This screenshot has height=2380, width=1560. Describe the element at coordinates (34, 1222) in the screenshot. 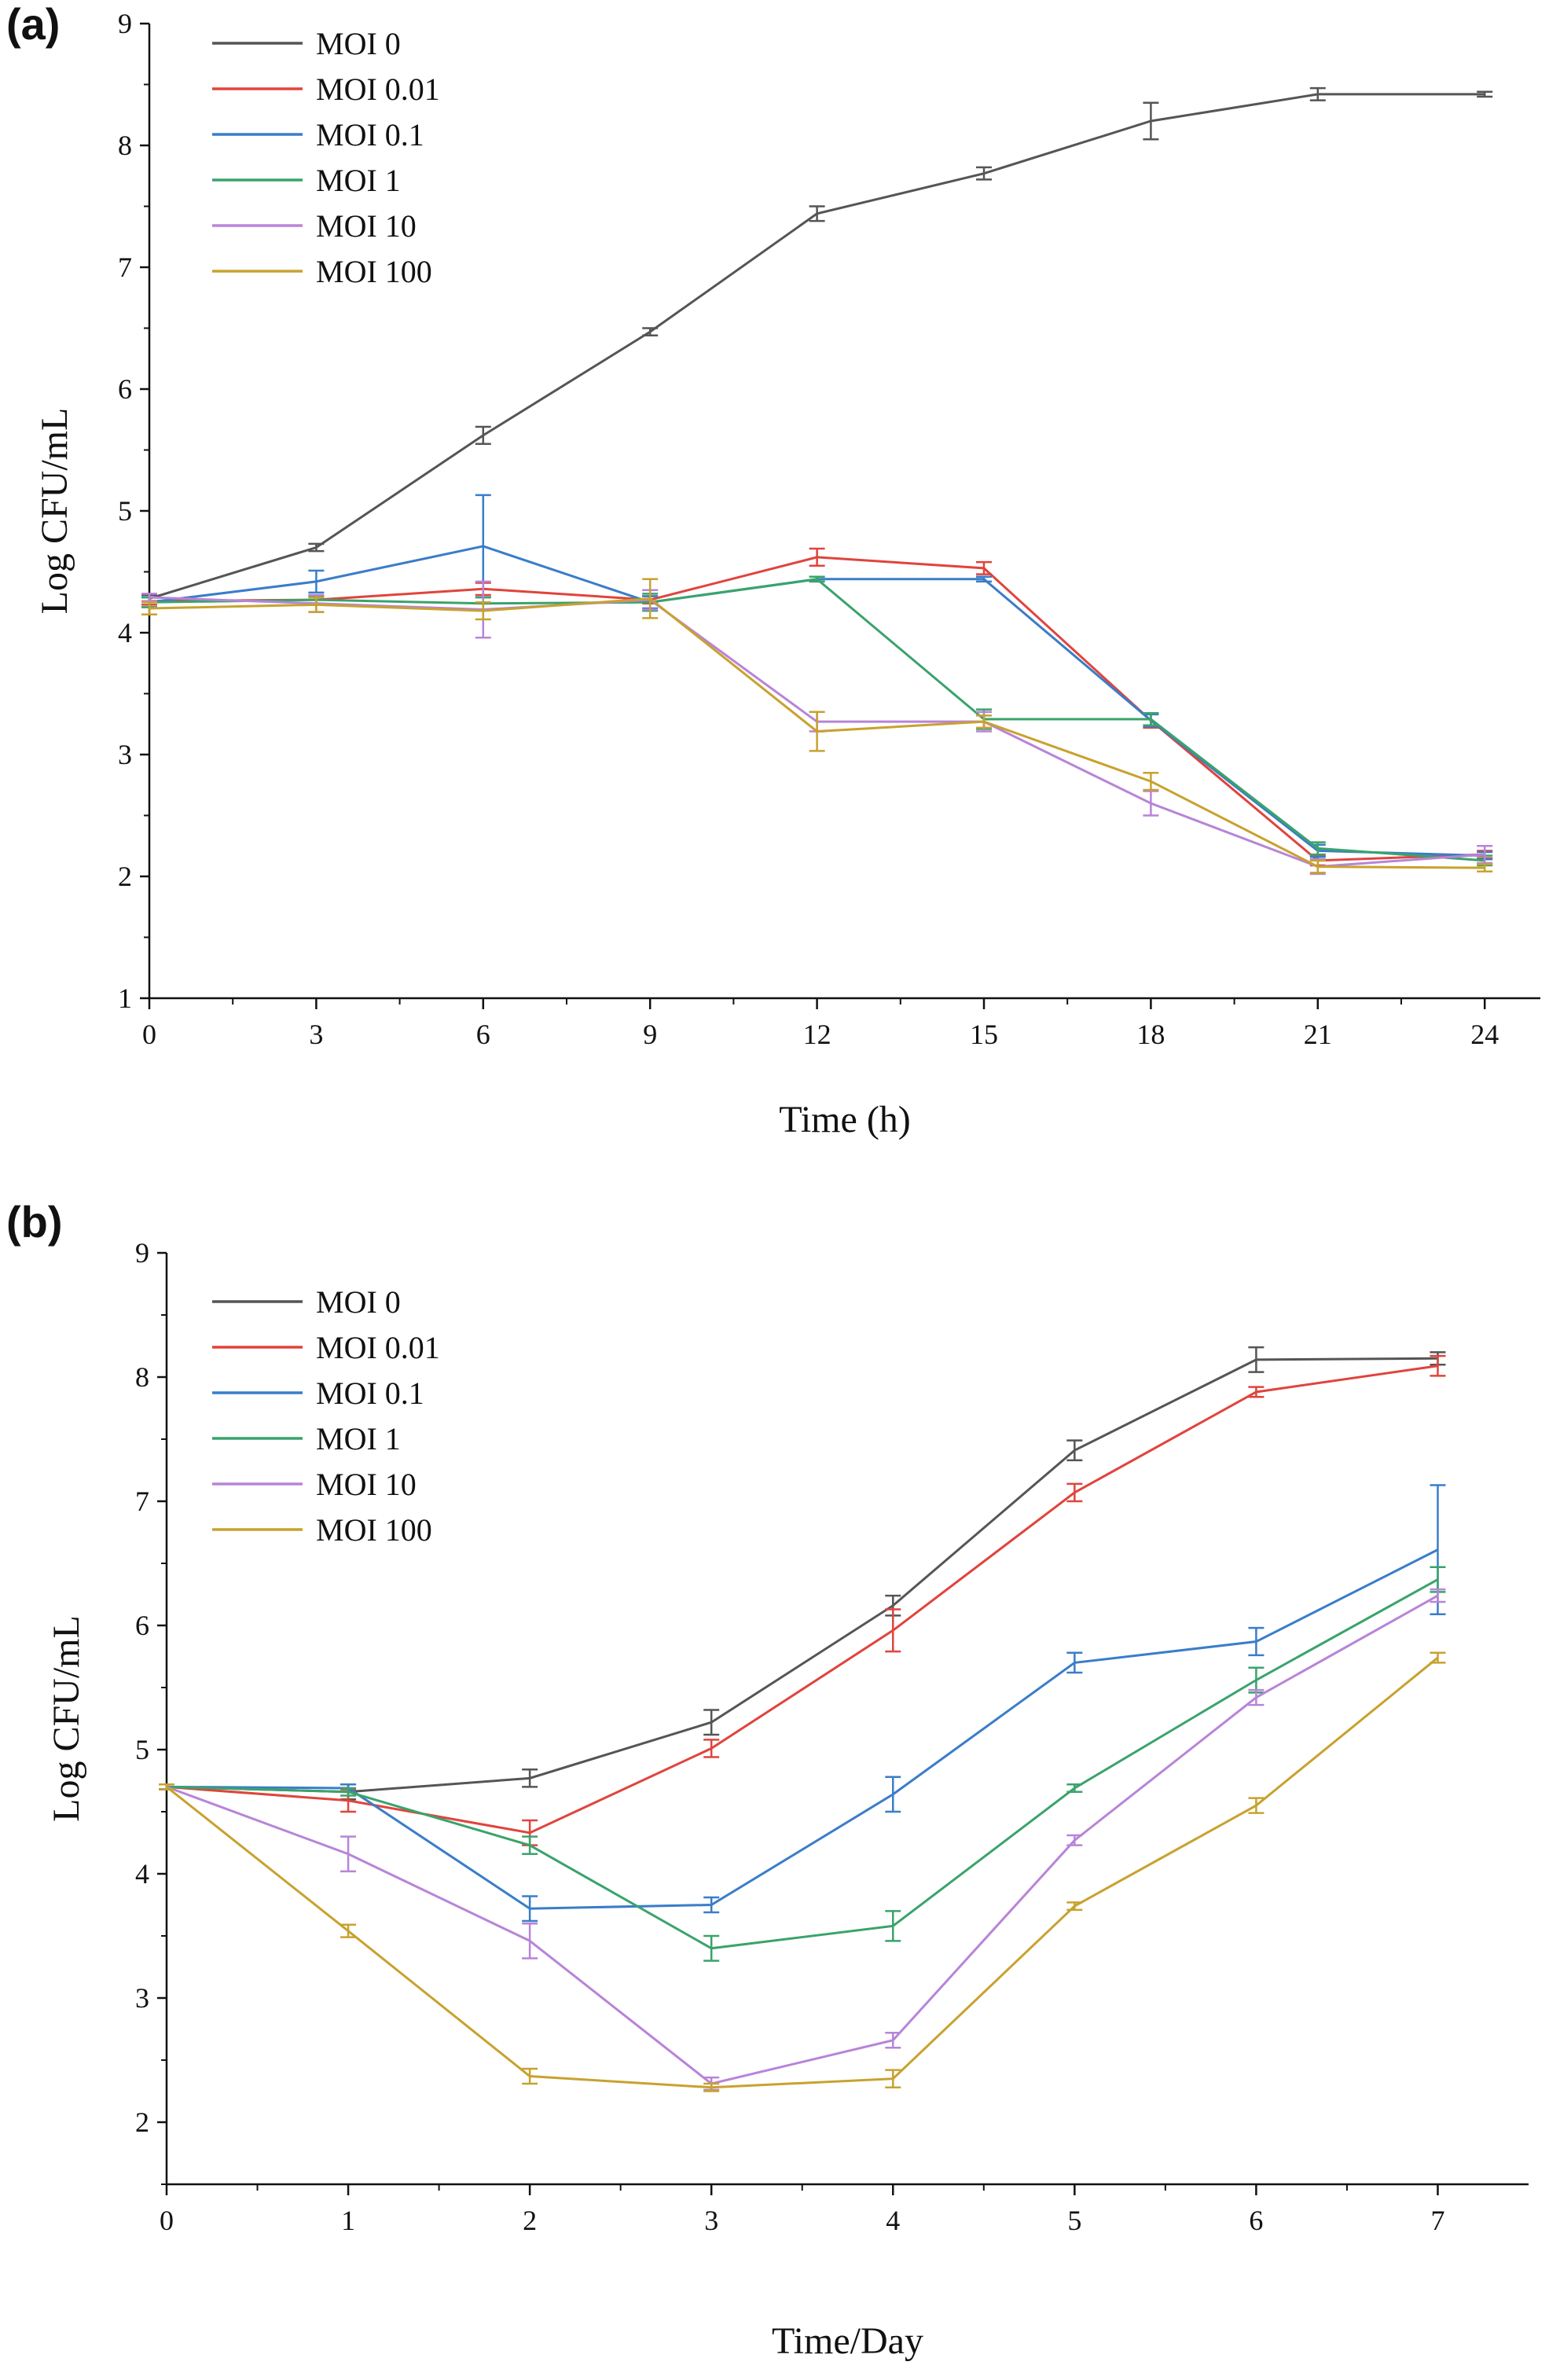

I see `panel-label: (b)` at that location.